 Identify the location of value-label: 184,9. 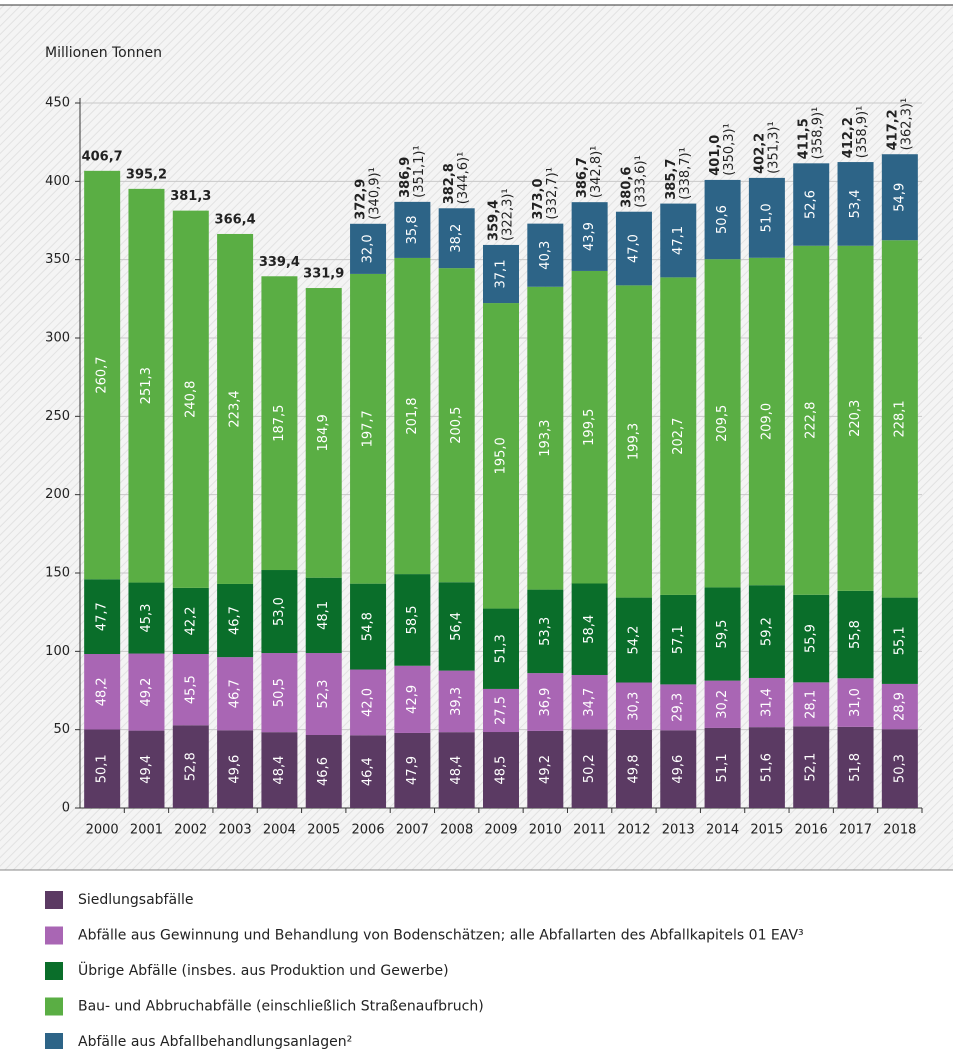
(323, 432).